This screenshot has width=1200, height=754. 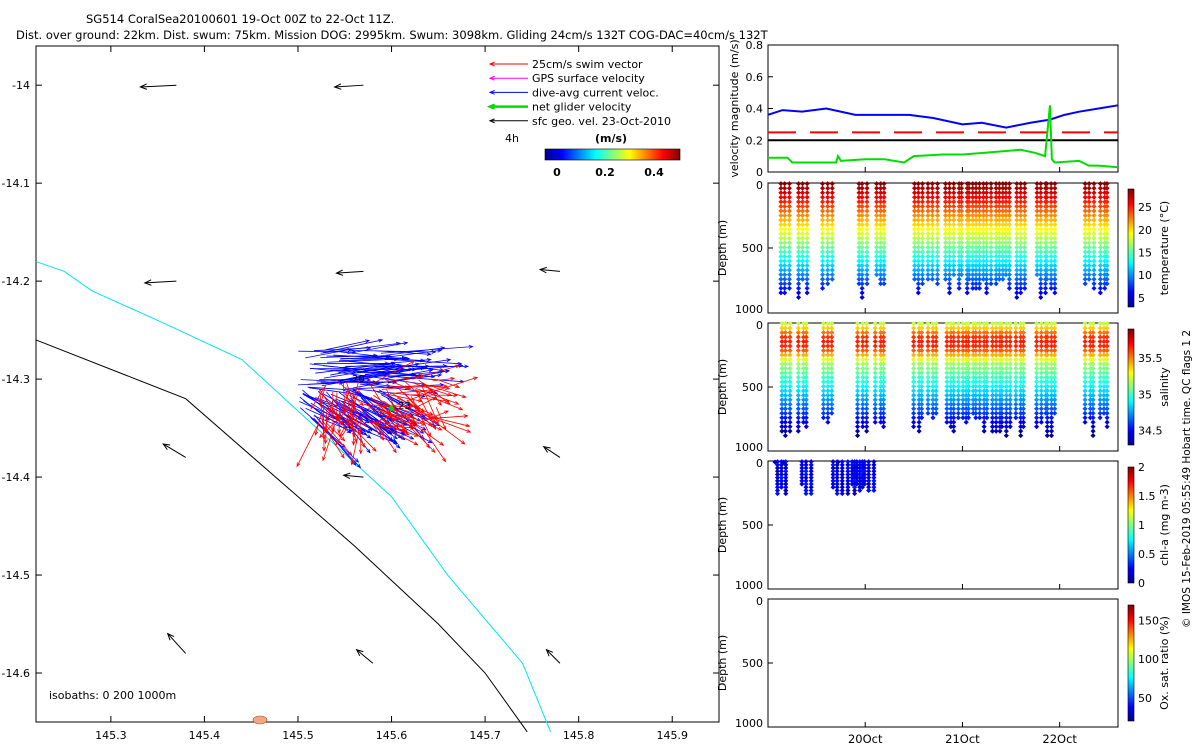 What do you see at coordinates (1141, 467) in the screenshot?
I see `colorbar-tick-chla: 2` at bounding box center [1141, 467].